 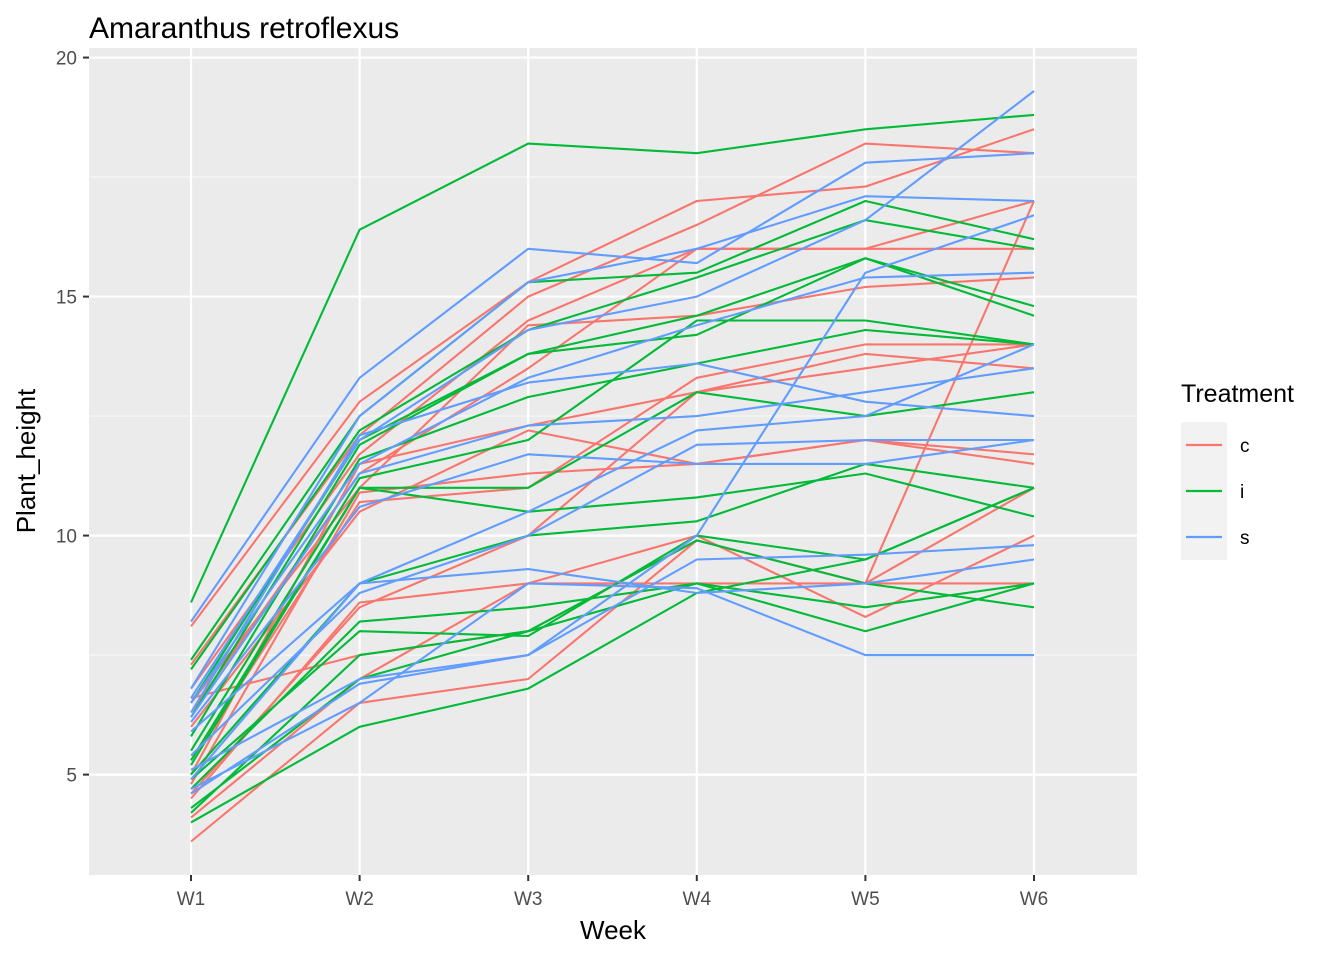 I want to click on chart-title: Amaranthus retroflexus, so click(x=244, y=28).